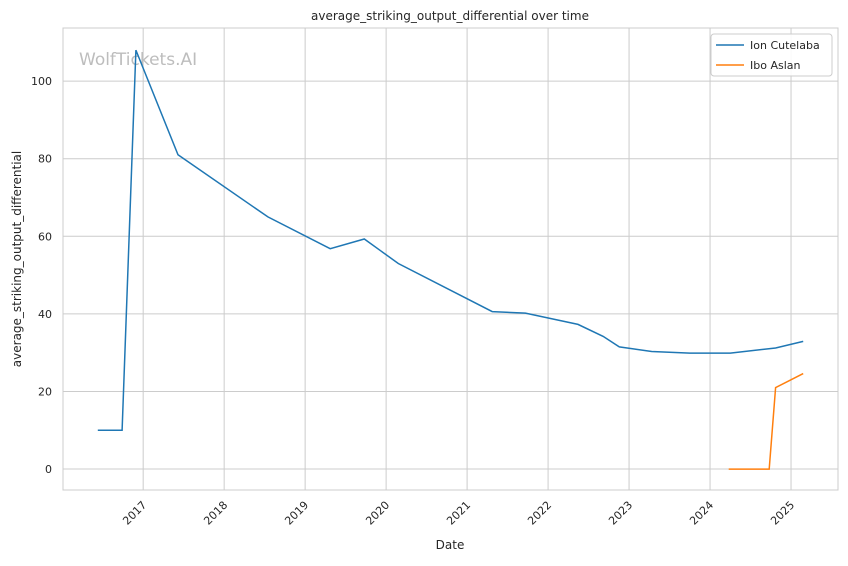 Image resolution: width=848 pixels, height=566 pixels. Describe the element at coordinates (377, 513) in the screenshot. I see `x-tick-label: 2020` at that location.